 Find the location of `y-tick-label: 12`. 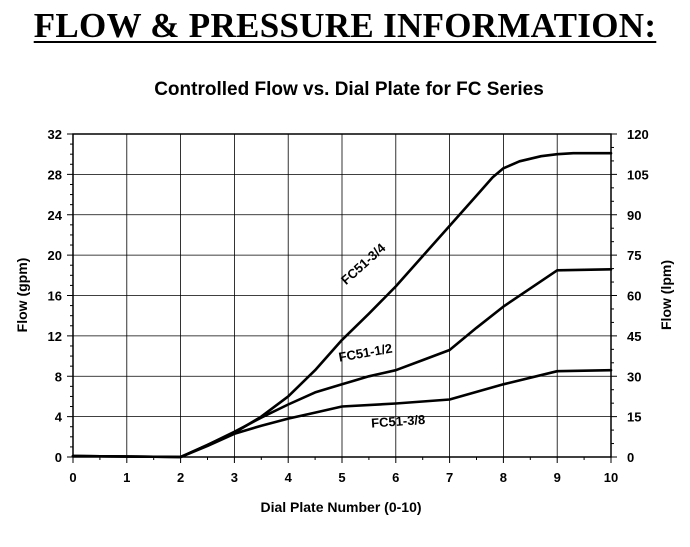

y-tick-label: 12 is located at coordinates (55, 336).